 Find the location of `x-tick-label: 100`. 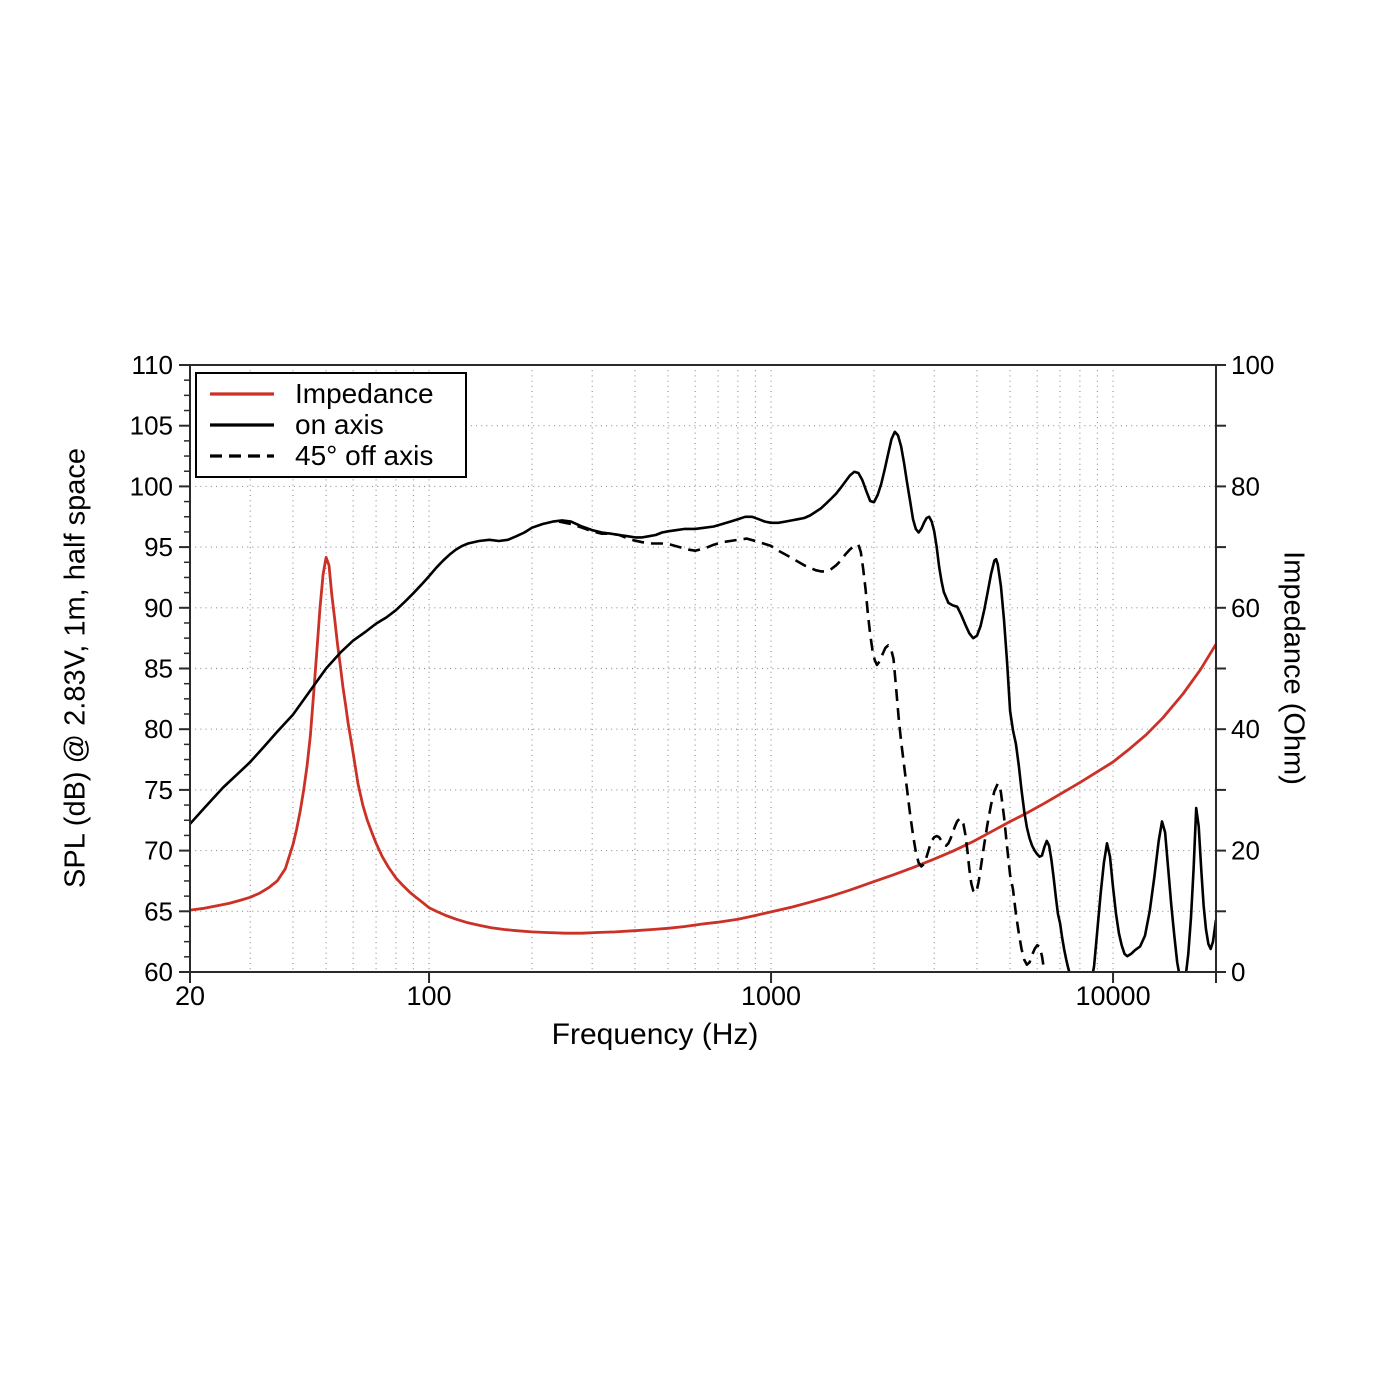

x-tick-label: 100 is located at coordinates (429, 996).